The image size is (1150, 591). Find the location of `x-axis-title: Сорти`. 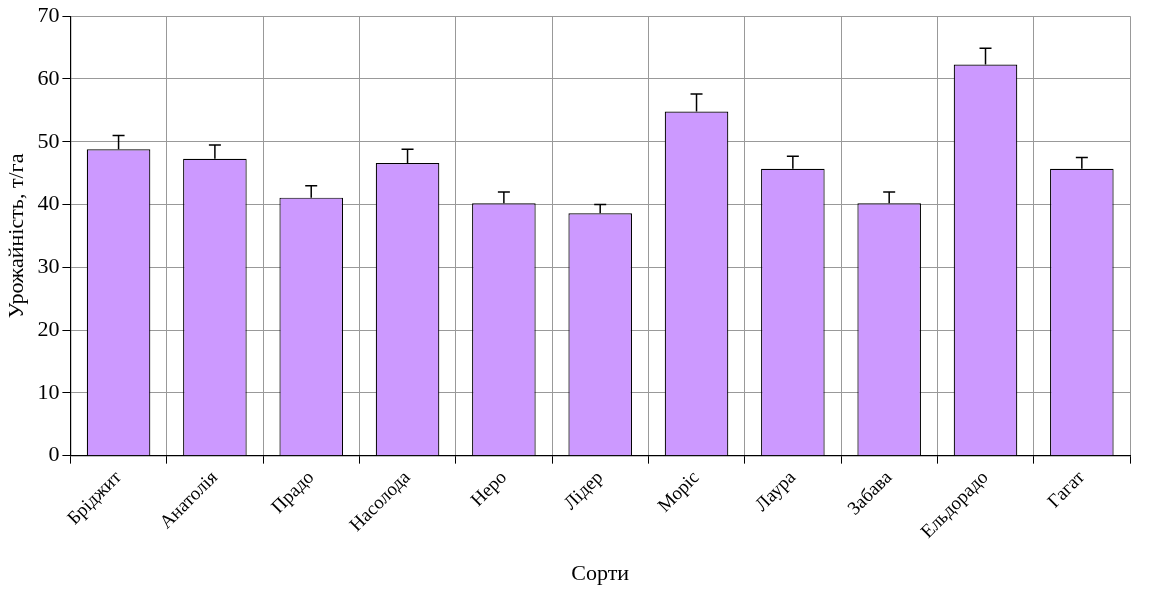

x-axis-title: Сорти is located at coordinates (600, 572).